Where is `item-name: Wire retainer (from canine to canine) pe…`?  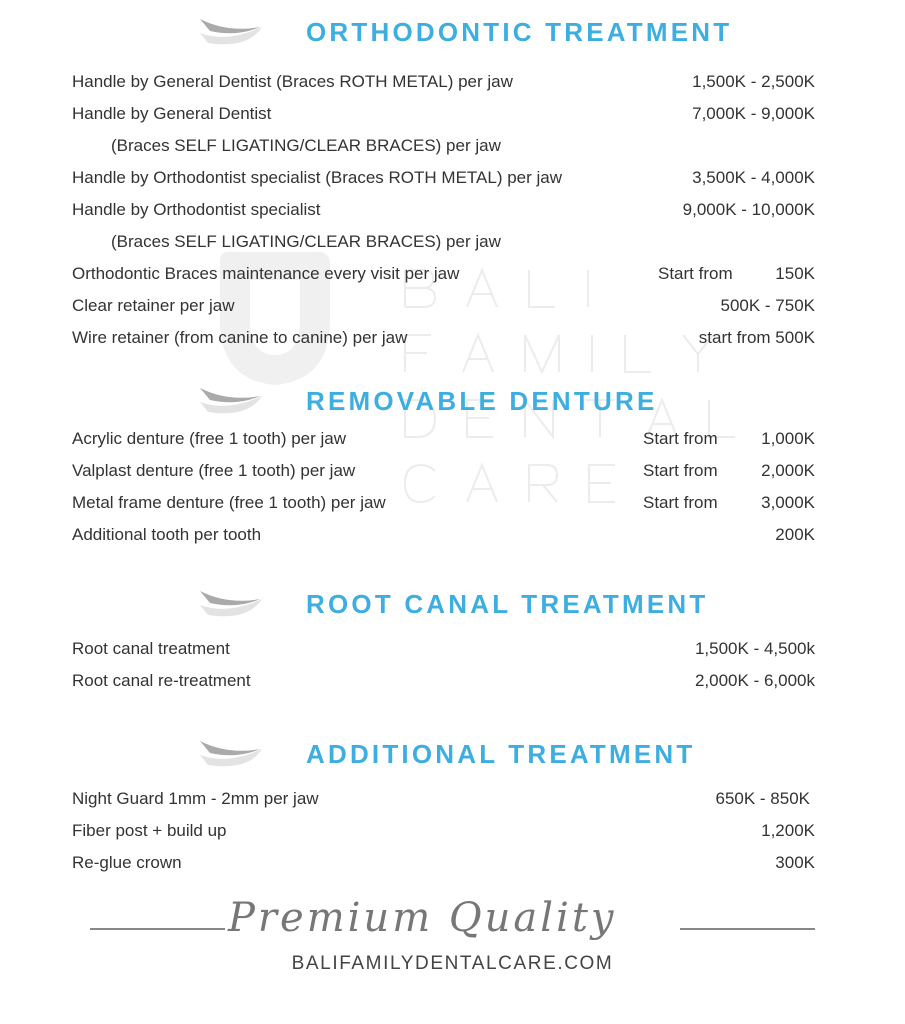 item-name: Wire retainer (from canine to canine) pe… is located at coordinates (240, 337).